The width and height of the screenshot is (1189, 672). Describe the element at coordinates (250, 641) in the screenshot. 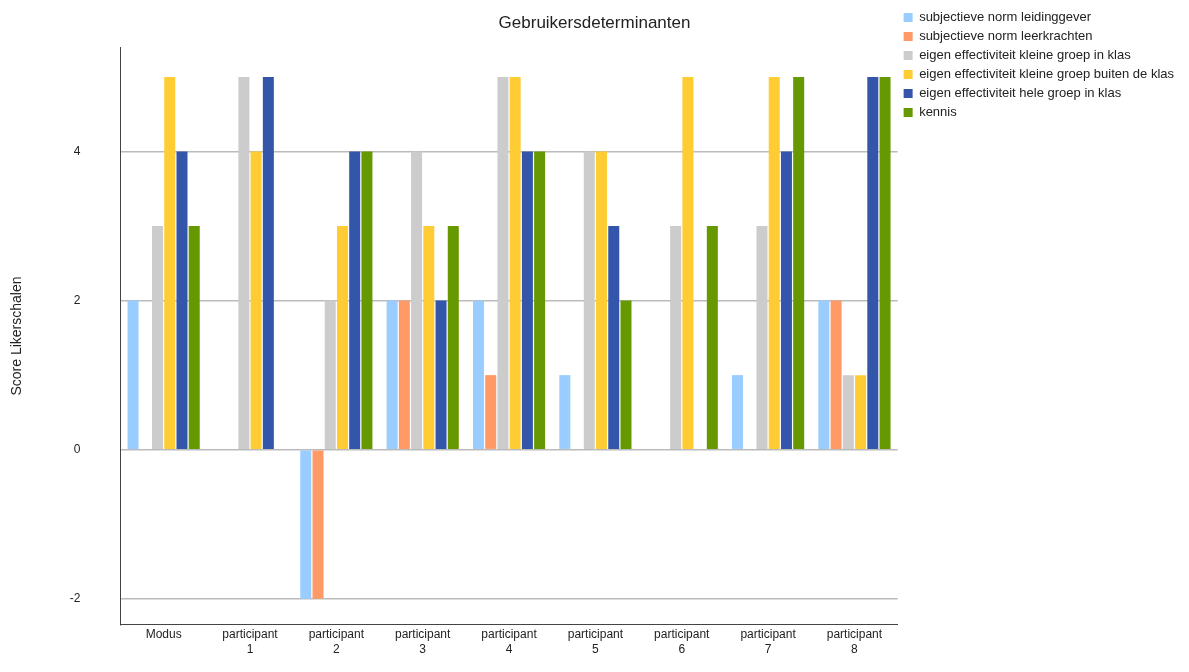

I see `x-tick-label: participant 1` at that location.